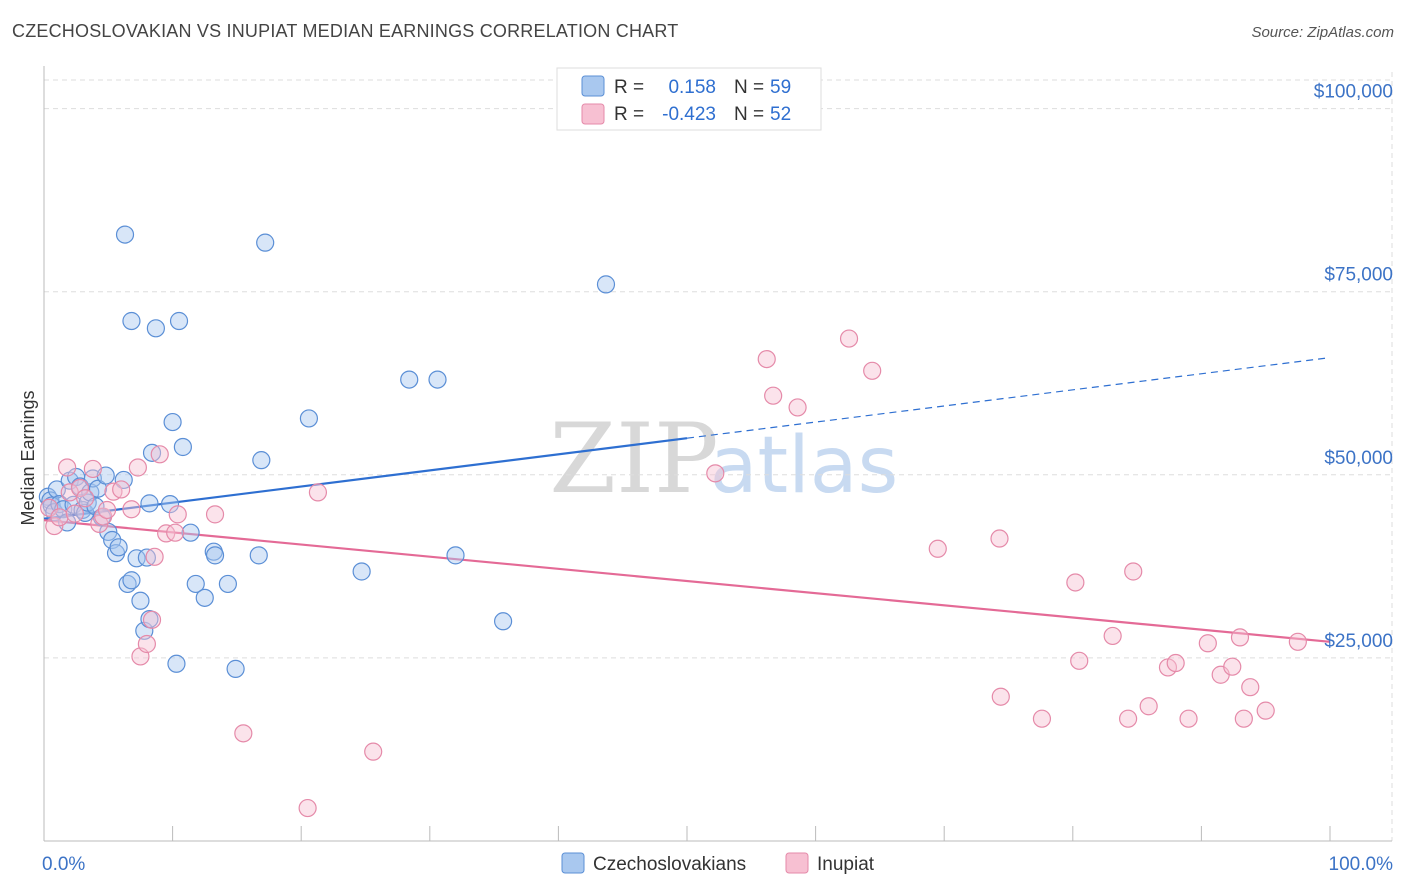  Describe the element at coordinates (689, 99) in the screenshot. I see `correlation-legend: R = 0.158 N = 59 R = -0.423 N = 52` at that location.